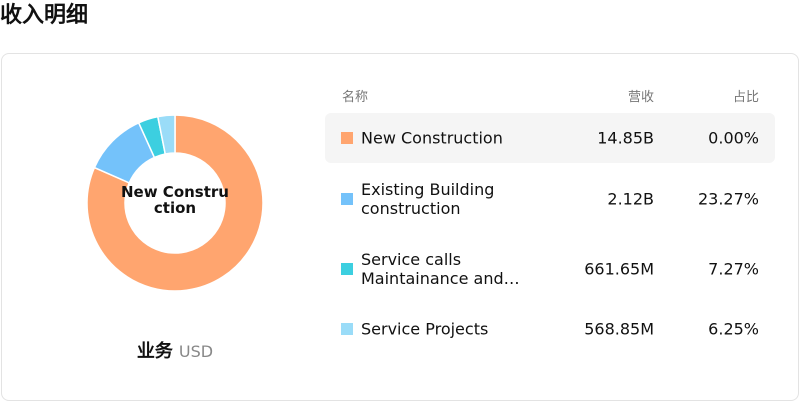 This screenshot has height=402, width=800. I want to click on row-share: 0.00%, so click(733, 138).